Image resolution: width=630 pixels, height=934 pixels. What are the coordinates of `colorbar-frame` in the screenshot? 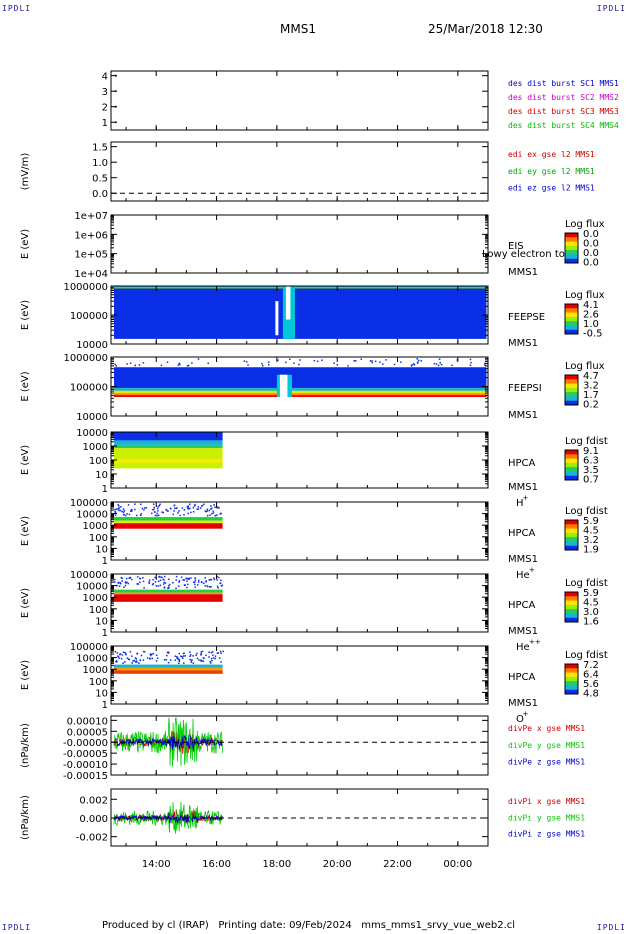 It's located at (571, 679).